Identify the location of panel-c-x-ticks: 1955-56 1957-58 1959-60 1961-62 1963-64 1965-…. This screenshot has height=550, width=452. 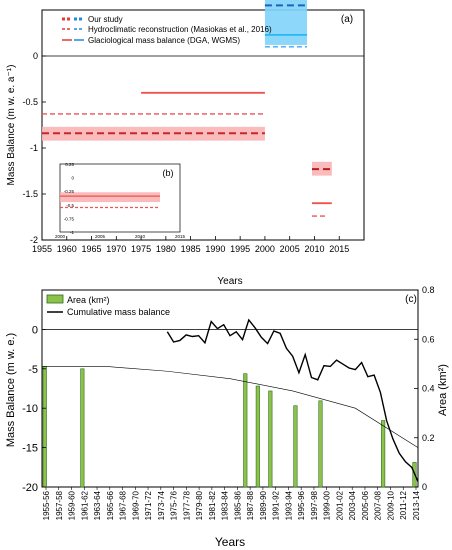
(231, 503).